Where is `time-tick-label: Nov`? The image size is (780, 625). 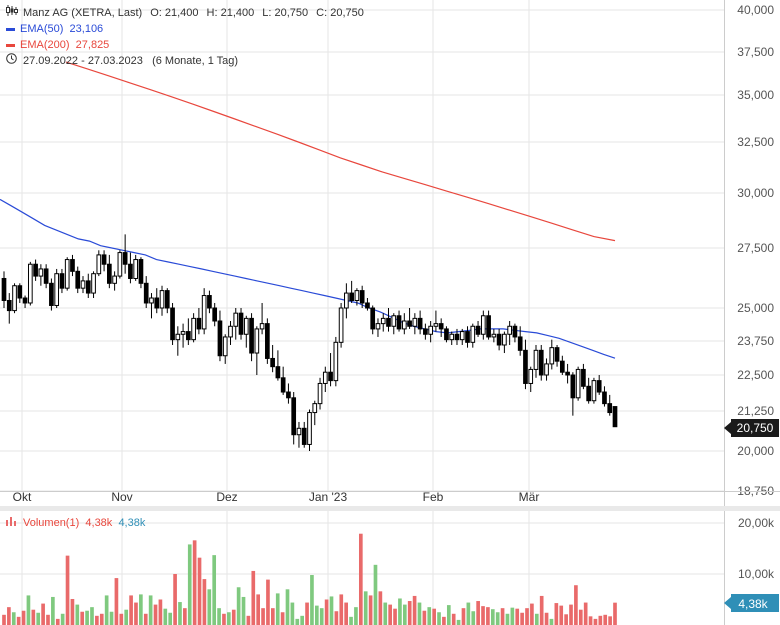 time-tick-label: Nov is located at coordinates (121, 497).